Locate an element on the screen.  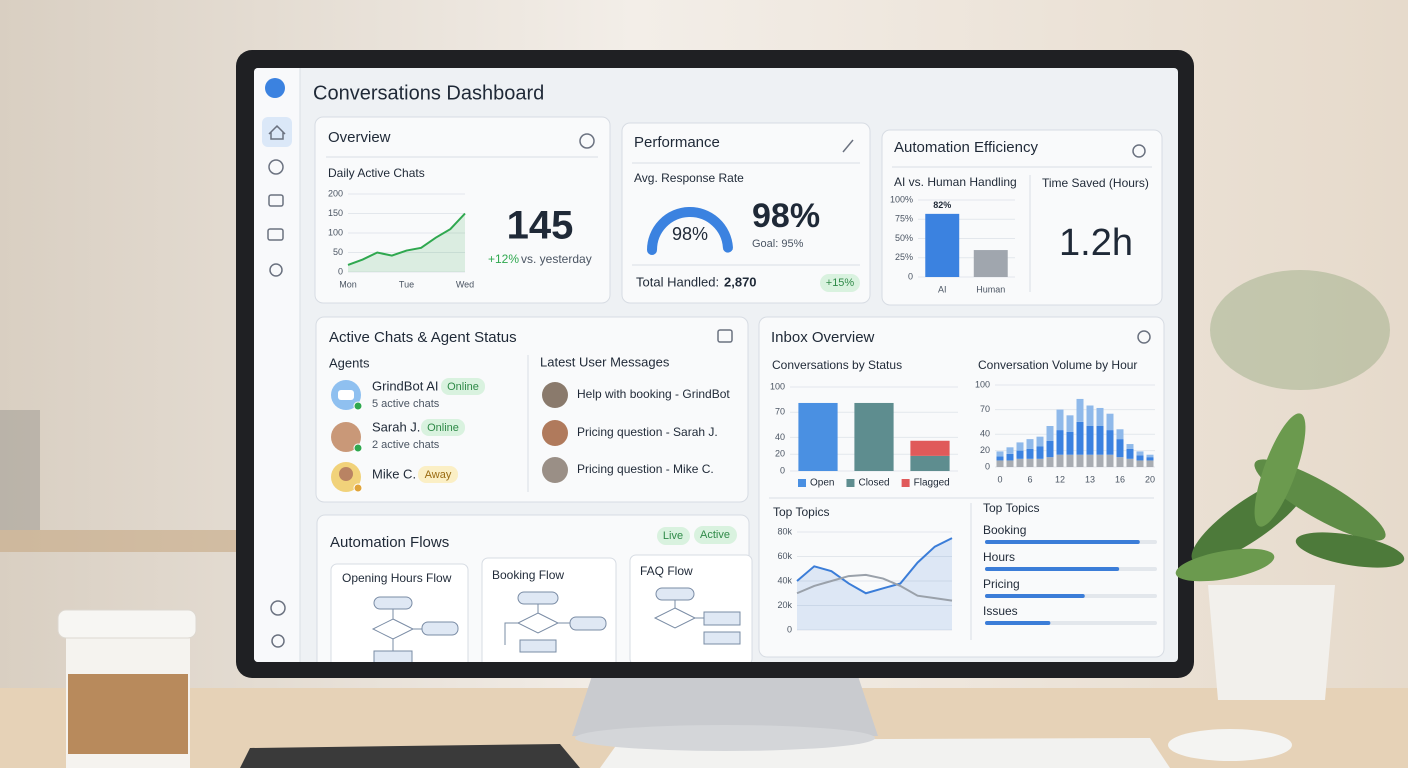
y-tick-label: 100 is located at coordinates (335, 232).